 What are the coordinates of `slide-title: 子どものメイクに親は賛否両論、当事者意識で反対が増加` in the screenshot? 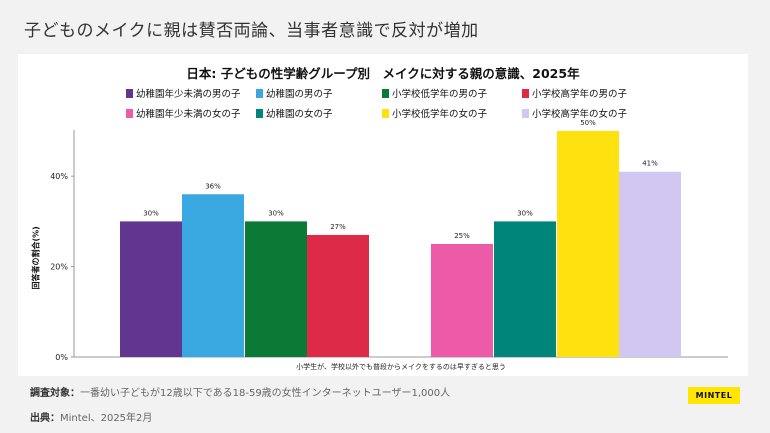 It's located at (251, 31).